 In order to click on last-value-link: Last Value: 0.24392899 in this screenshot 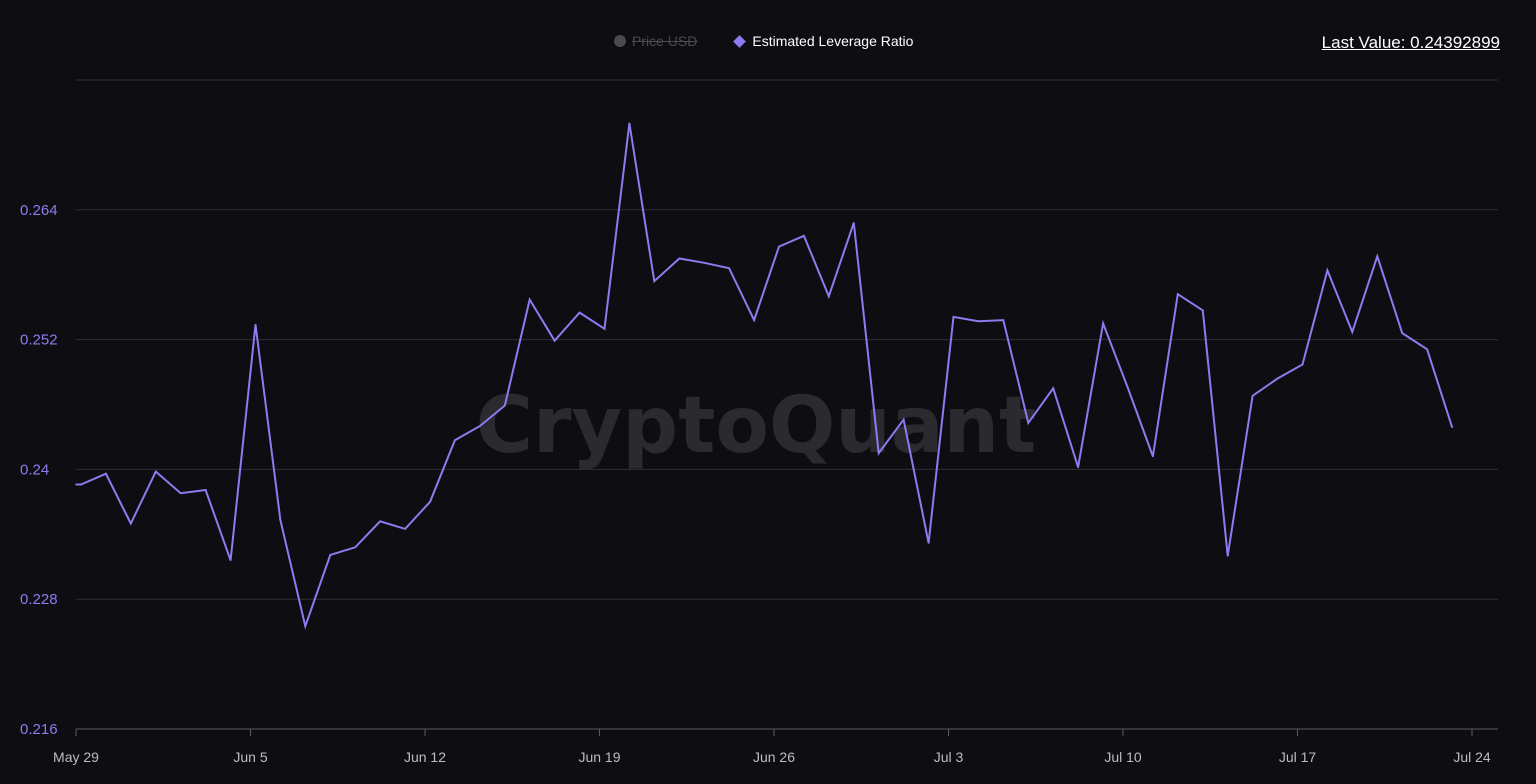, I will do `click(1410, 42)`.